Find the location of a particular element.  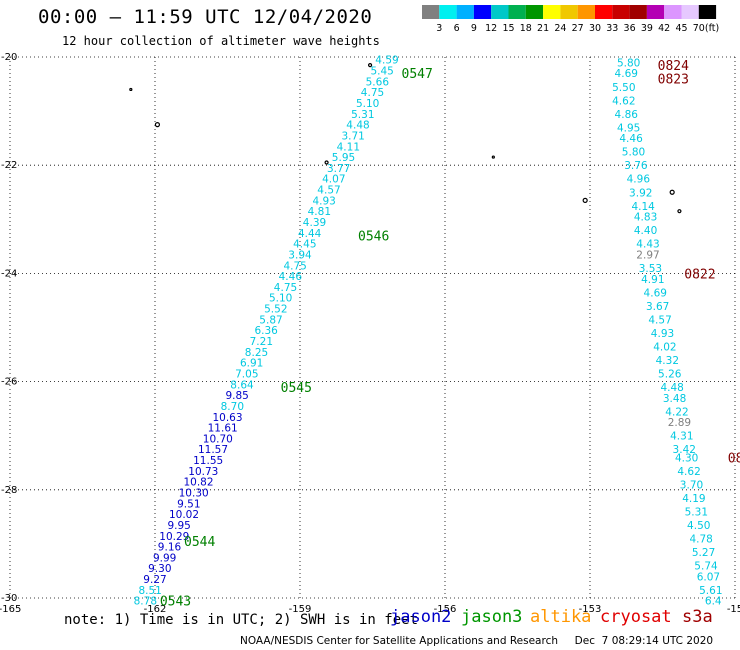

wave-height-value: 10.30 is located at coordinates (194, 494).